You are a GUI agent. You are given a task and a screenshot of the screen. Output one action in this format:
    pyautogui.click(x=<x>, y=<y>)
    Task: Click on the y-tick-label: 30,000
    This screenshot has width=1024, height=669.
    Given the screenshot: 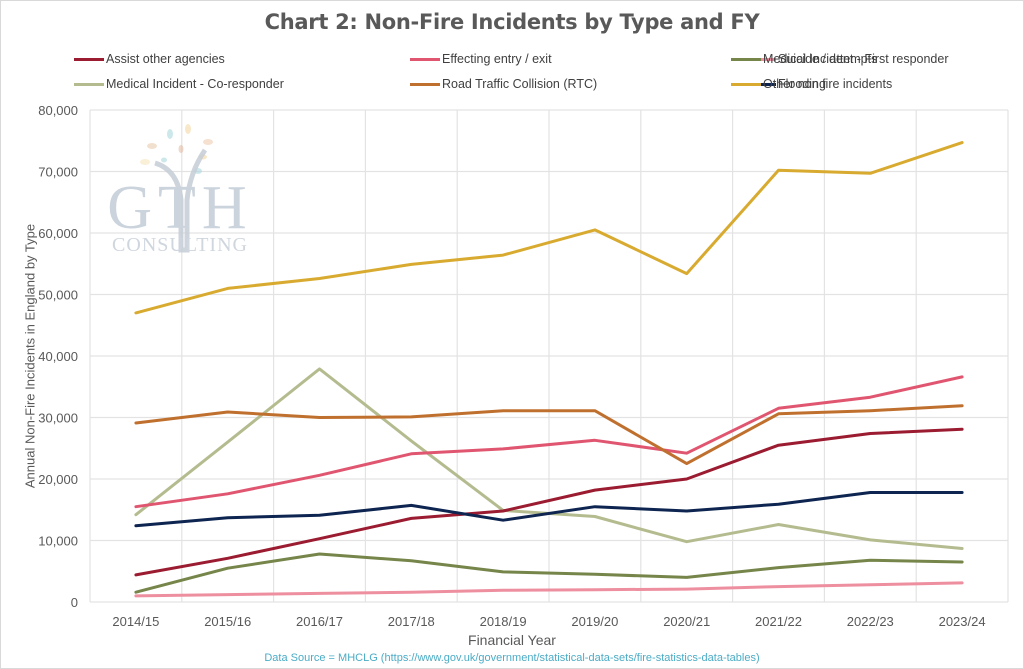 What is the action you would take?
    pyautogui.click(x=58, y=418)
    